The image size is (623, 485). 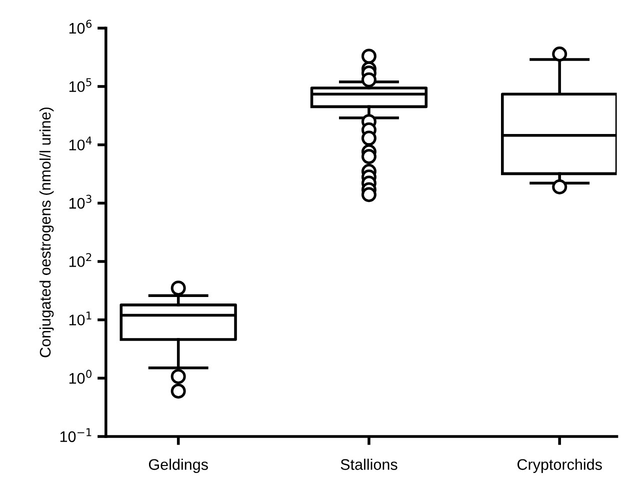 I want to click on y-tick-label: 10$^{4}$, so click(x=80, y=143).